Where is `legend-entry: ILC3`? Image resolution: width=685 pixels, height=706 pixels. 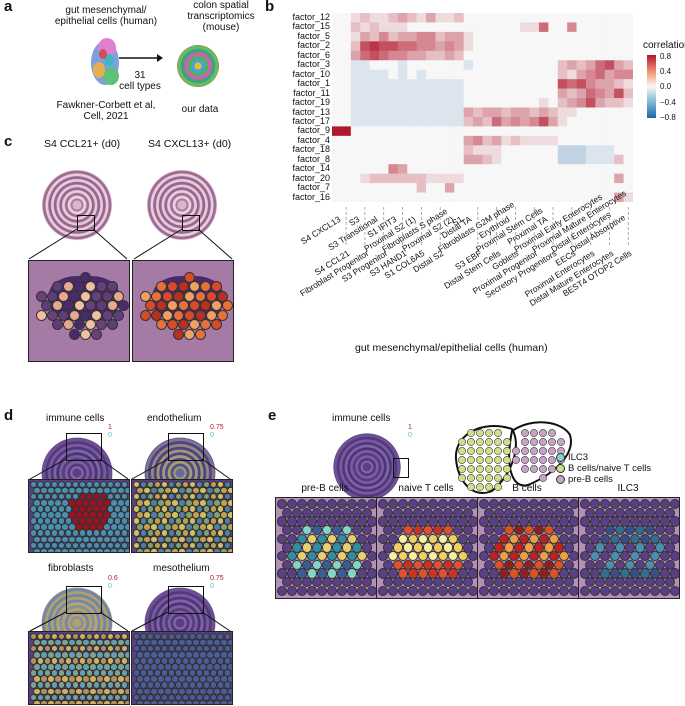 legend-entry: ILC3 is located at coordinates (572, 457).